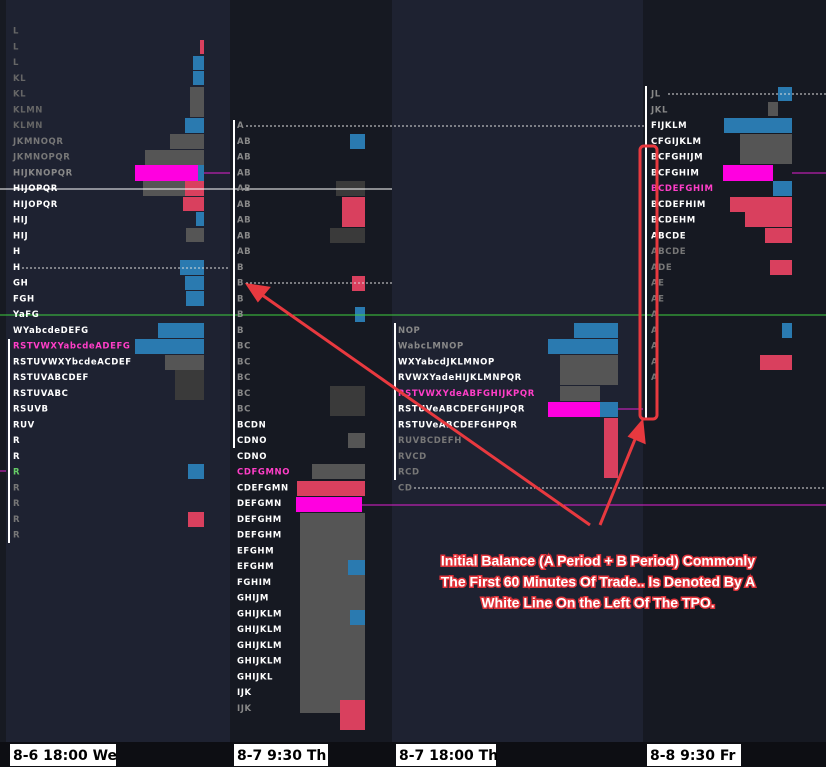  Describe the element at coordinates (458, 425) in the screenshot. I see `tpo-row: RSTUVeABCDEFGHPQR` at that location.